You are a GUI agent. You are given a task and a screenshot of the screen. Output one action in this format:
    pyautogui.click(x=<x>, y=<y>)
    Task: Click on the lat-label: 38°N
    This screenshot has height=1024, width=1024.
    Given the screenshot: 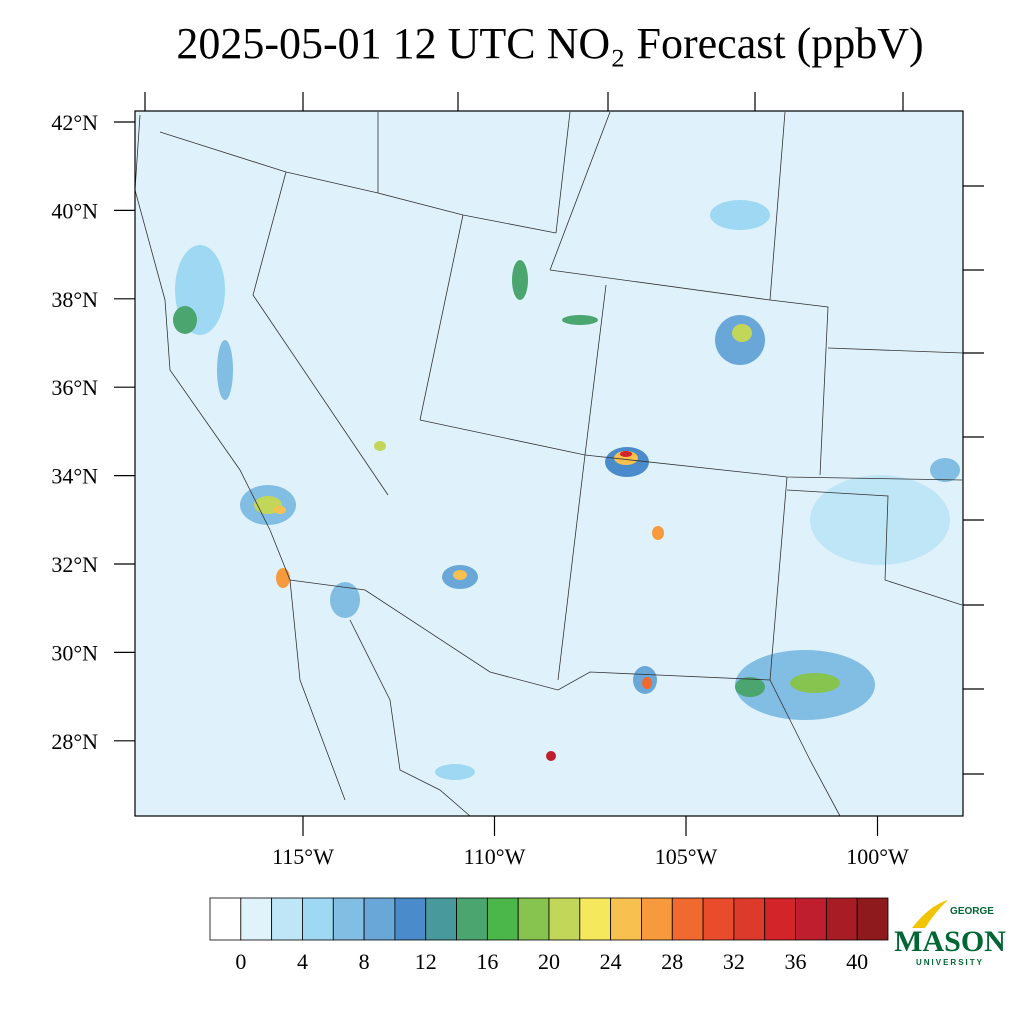 What is the action you would take?
    pyautogui.click(x=74, y=299)
    